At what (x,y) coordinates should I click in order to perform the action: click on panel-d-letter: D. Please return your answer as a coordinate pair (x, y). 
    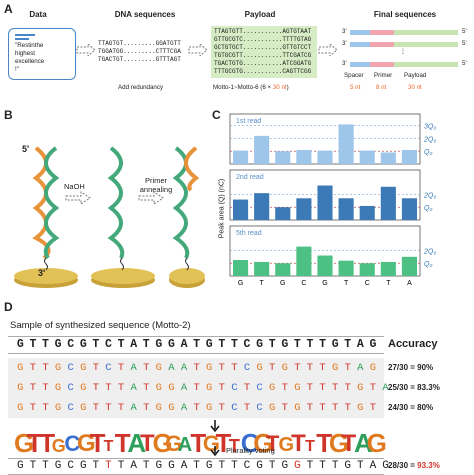
    Looking at the image, I should click on (8, 307).